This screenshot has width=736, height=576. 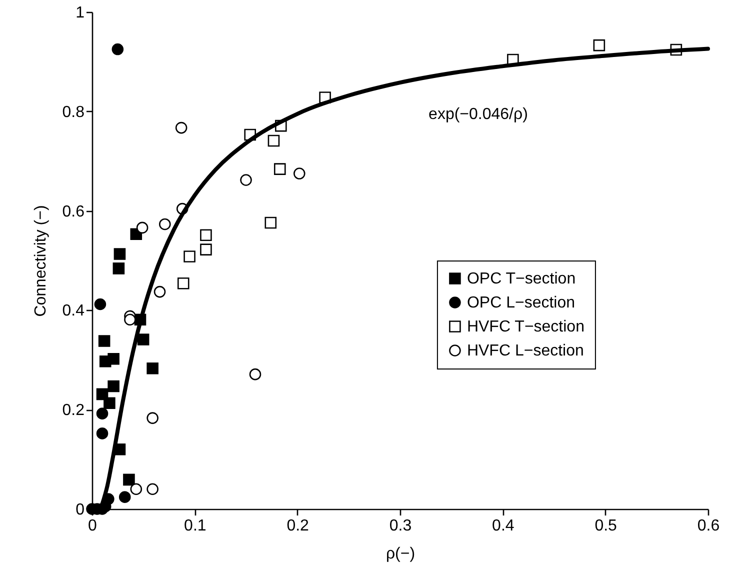 What do you see at coordinates (521, 303) in the screenshot?
I see `legend-label: OPC L−section` at bounding box center [521, 303].